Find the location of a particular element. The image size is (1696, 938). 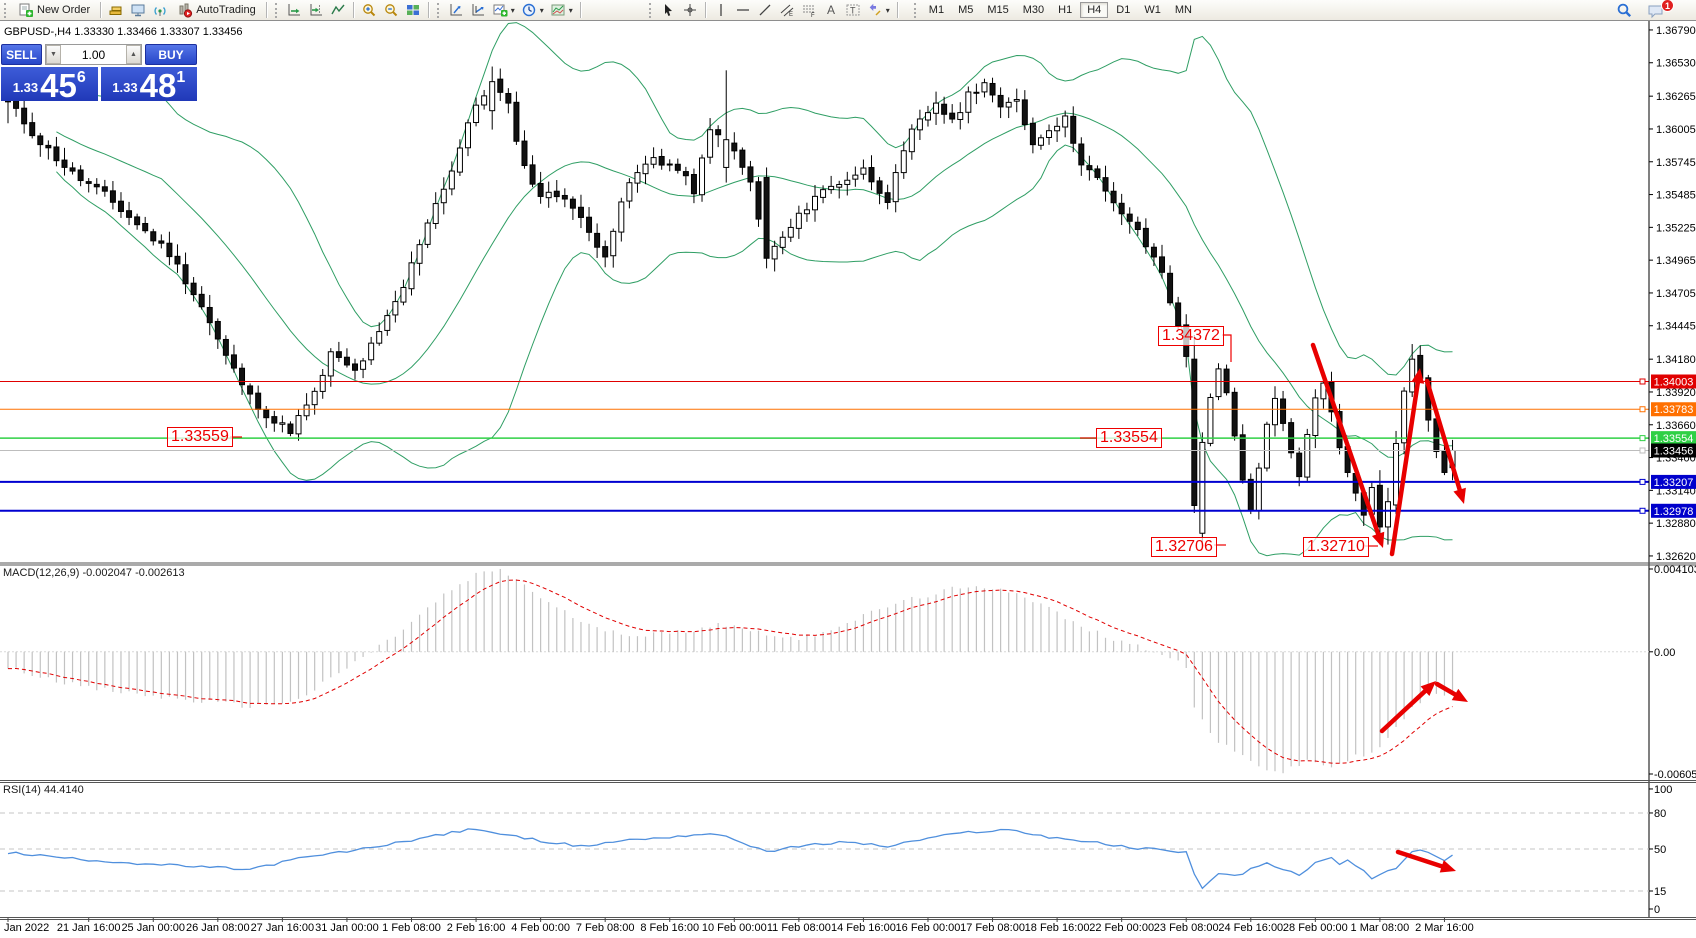

horizontal-line-tool-button is located at coordinates (743, 10).